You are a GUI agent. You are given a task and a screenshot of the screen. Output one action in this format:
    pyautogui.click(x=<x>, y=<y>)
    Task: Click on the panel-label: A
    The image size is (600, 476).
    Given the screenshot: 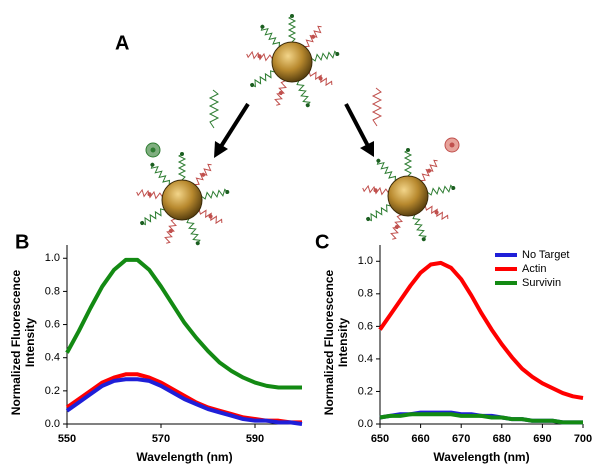 What is the action you would take?
    pyautogui.click(x=122, y=43)
    